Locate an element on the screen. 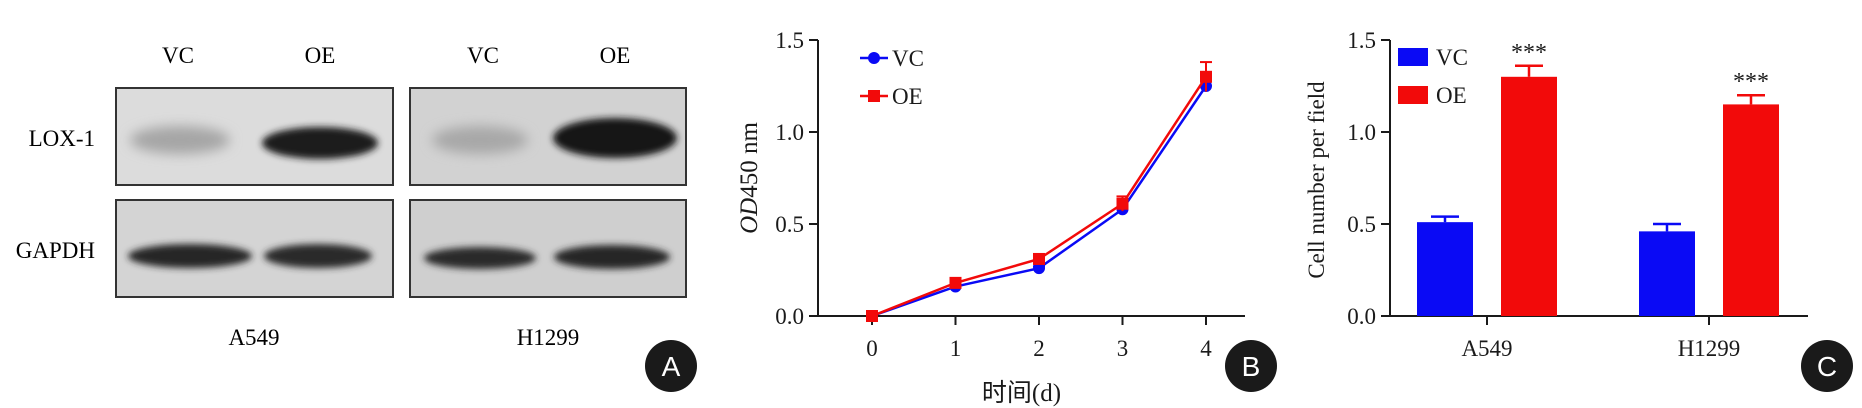 This screenshot has height=408, width=1862. band-gapdh-oe-a549 is located at coordinates (318, 256).